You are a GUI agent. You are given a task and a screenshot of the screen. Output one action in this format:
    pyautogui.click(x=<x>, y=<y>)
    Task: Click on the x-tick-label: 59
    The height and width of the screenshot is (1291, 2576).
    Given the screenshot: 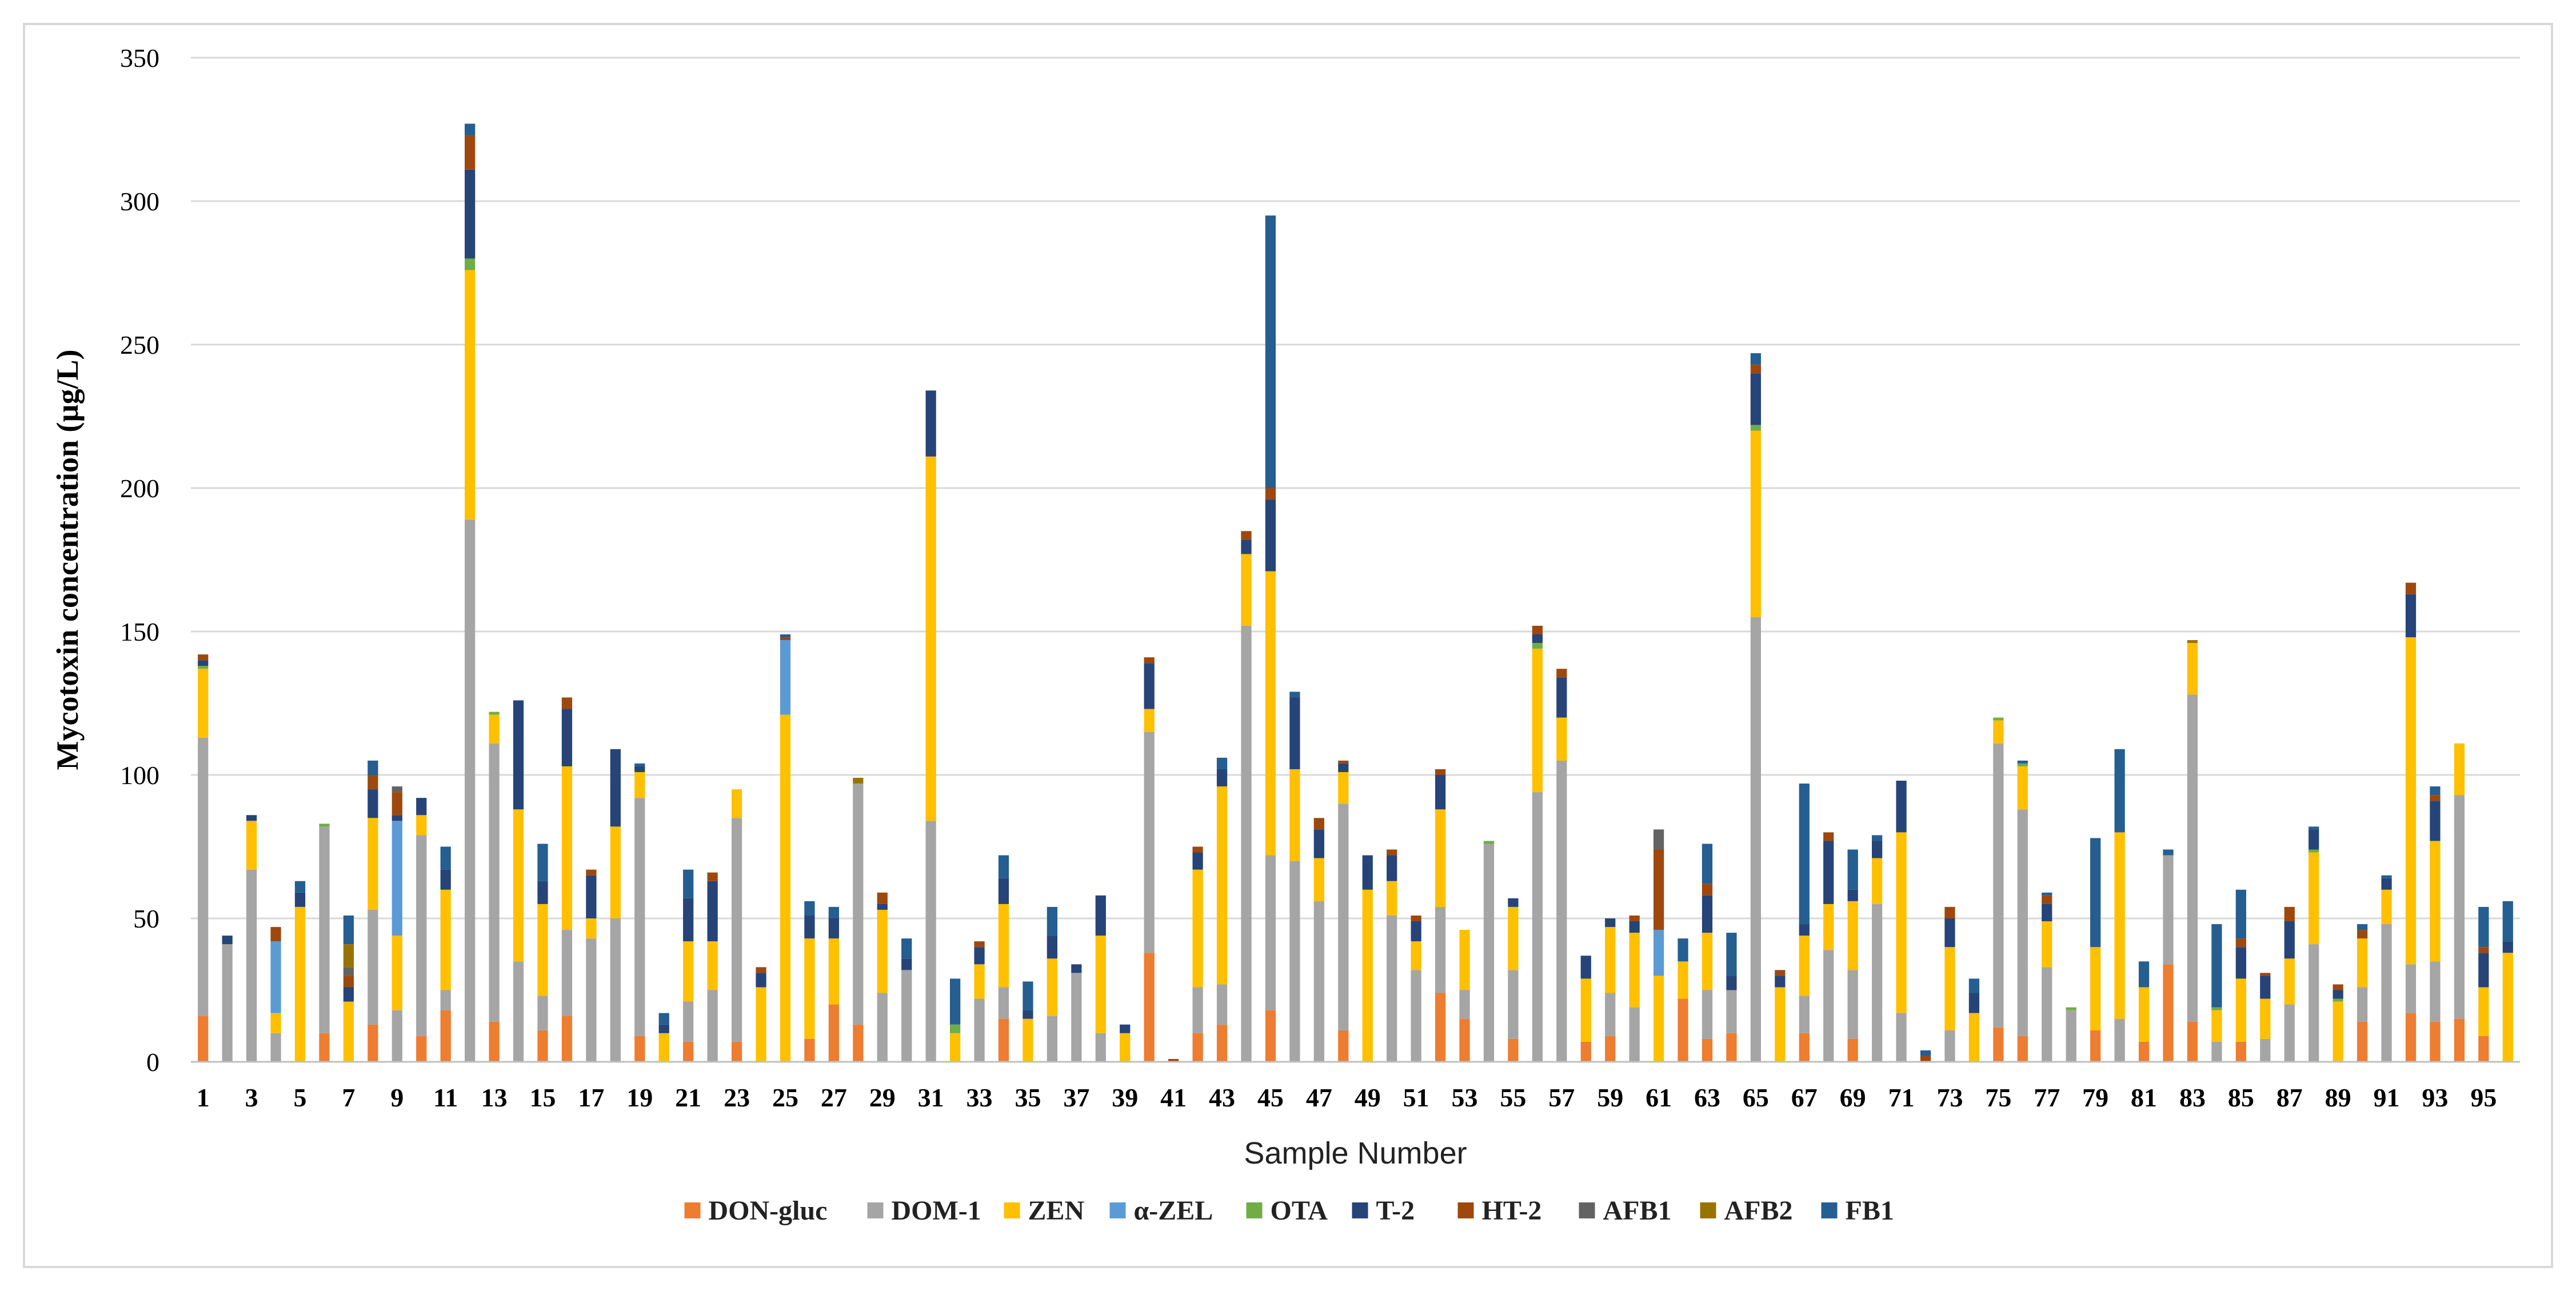 What is the action you would take?
    pyautogui.click(x=1610, y=1097)
    